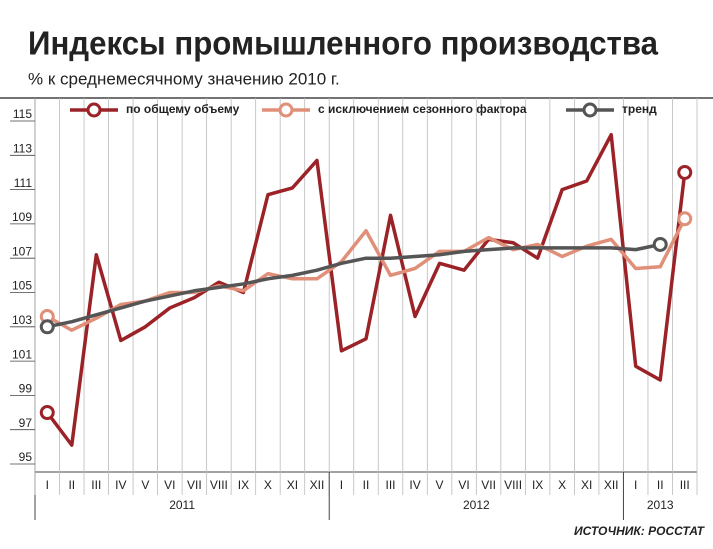 Image resolution: width=713 pixels, height=549 pixels. Describe the element at coordinates (639, 109) in the screenshot. I see `legend-label: тренд` at that location.